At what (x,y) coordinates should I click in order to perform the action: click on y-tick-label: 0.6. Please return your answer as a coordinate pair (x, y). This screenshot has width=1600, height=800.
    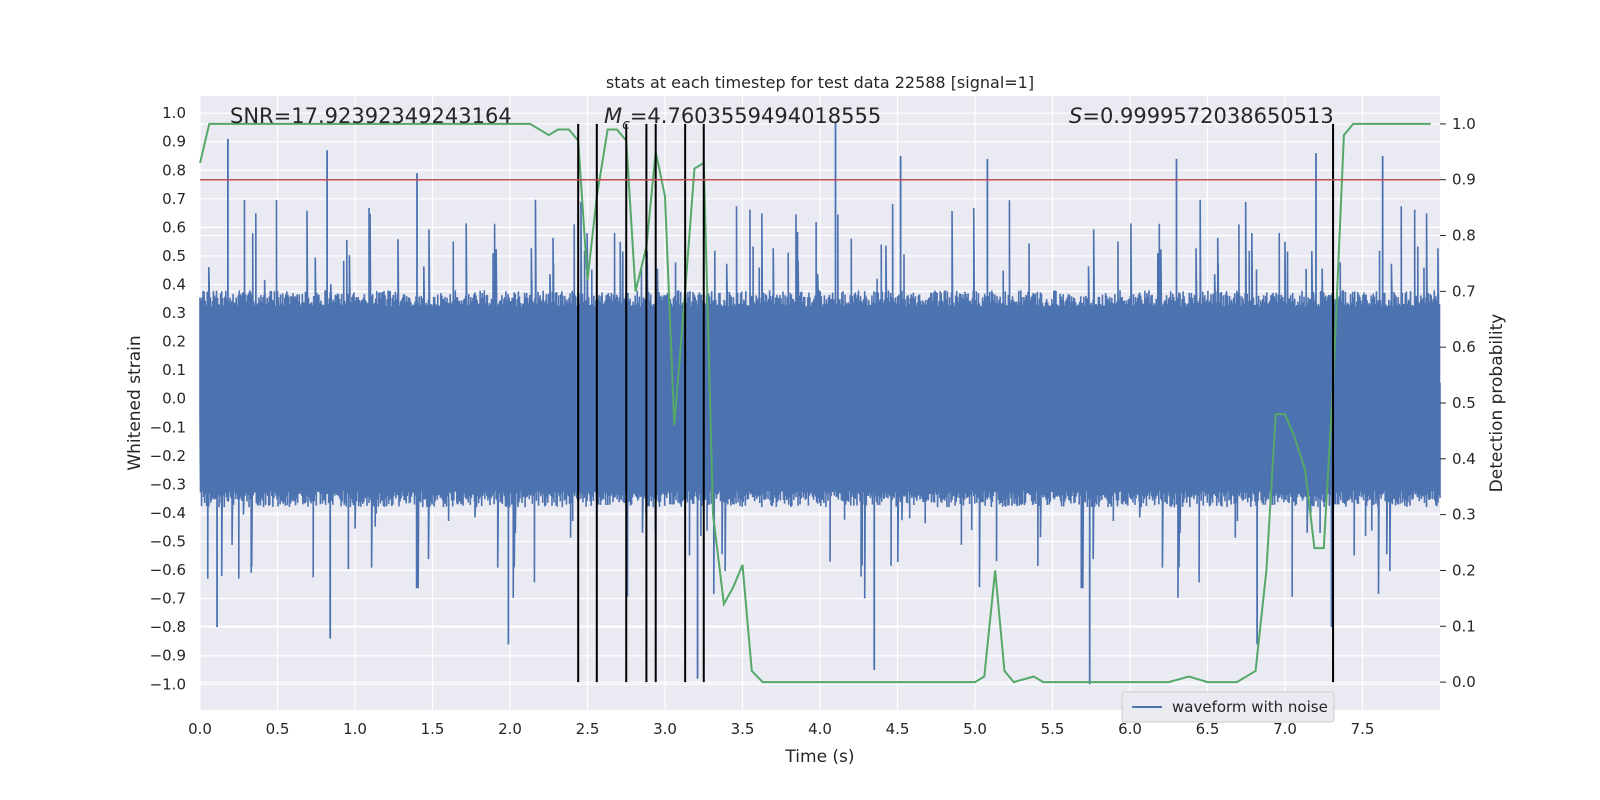
    Looking at the image, I should click on (174, 227).